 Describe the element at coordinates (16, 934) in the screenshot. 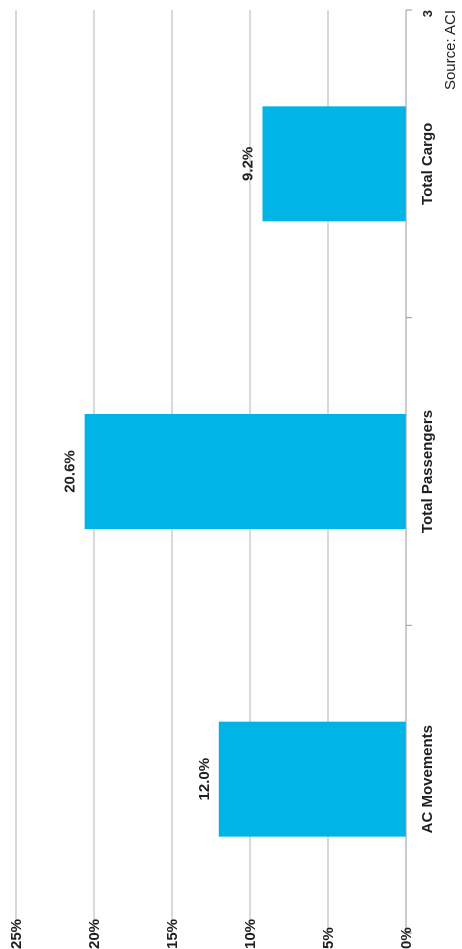

I see `y-tick-label: 25%` at that location.